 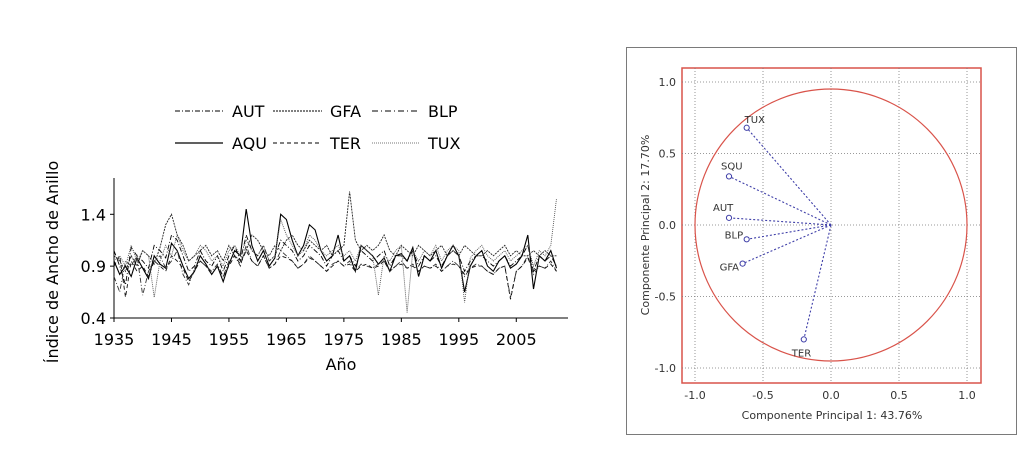 I want to click on legend-label-aqu: AQU, so click(x=249, y=143).